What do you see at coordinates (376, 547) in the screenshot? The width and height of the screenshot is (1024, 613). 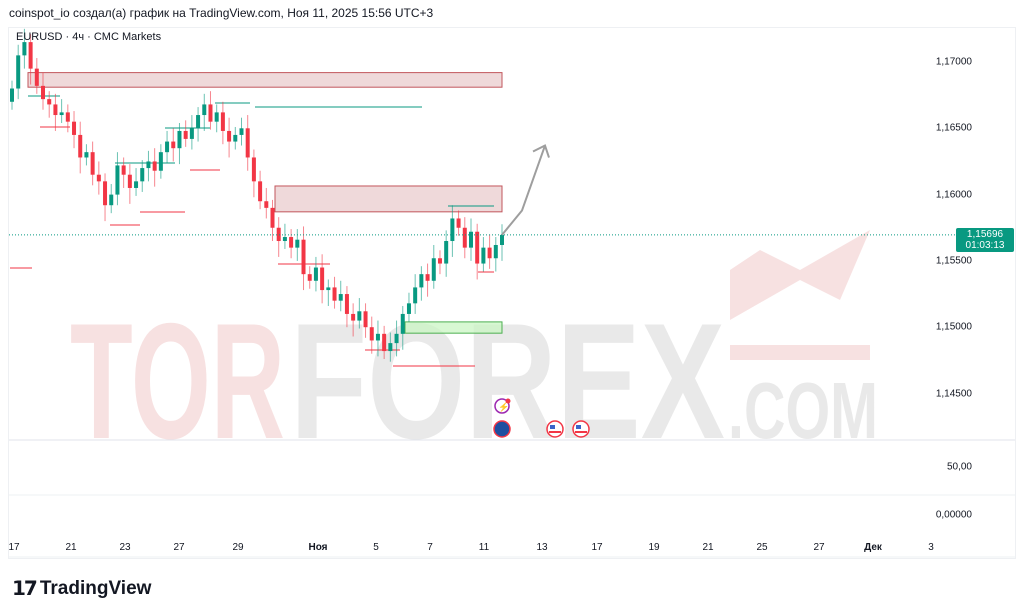 I see `x-tick-label: 5` at bounding box center [376, 547].